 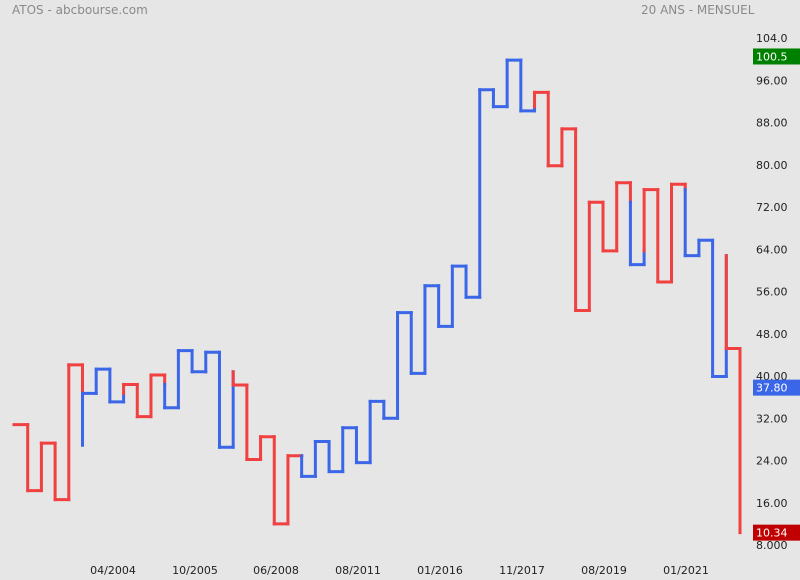 I want to click on high-price-badge: 100.5, so click(x=776, y=56).